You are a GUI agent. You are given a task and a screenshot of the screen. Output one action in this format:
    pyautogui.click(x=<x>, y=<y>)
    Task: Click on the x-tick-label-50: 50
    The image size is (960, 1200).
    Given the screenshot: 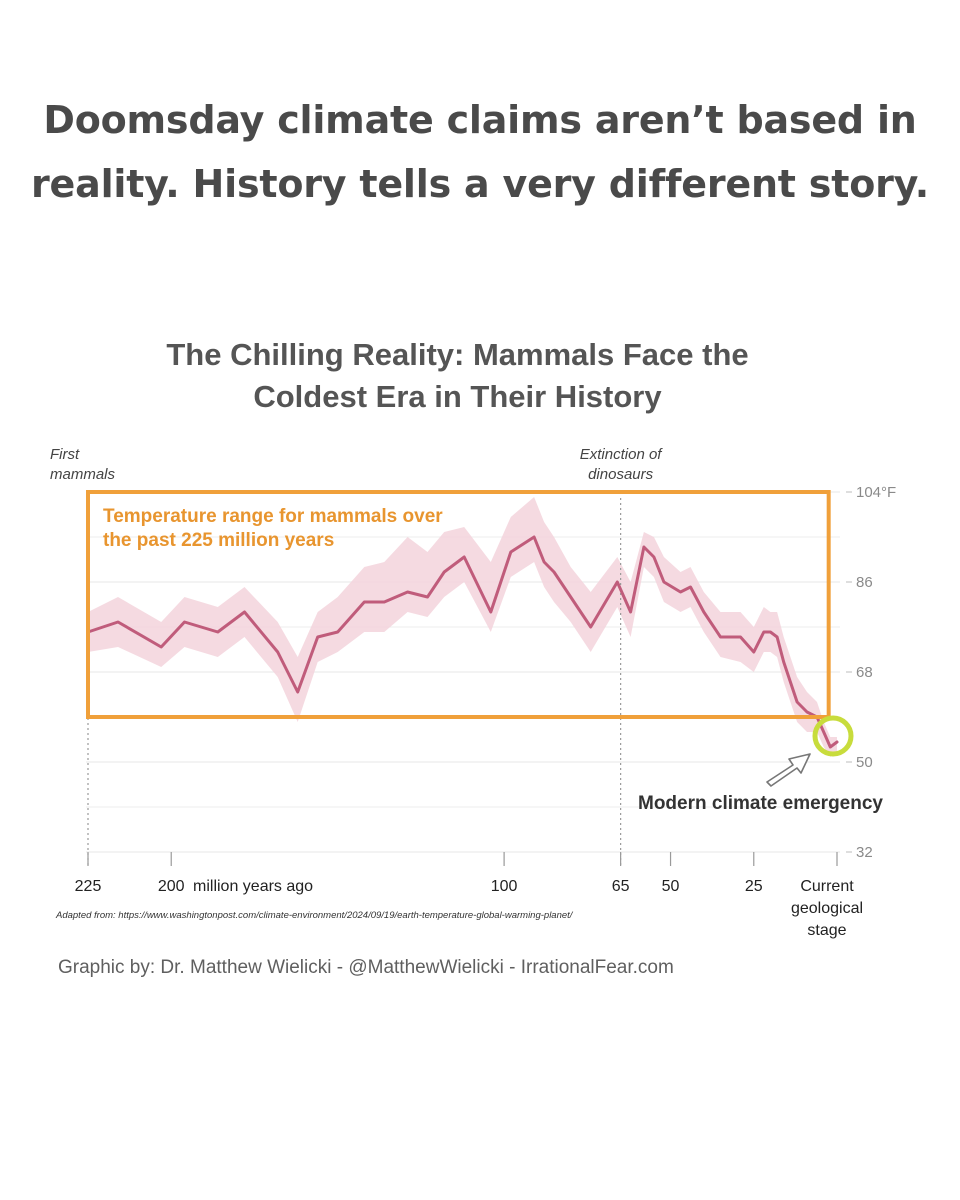 What is the action you would take?
    pyautogui.click(x=671, y=886)
    